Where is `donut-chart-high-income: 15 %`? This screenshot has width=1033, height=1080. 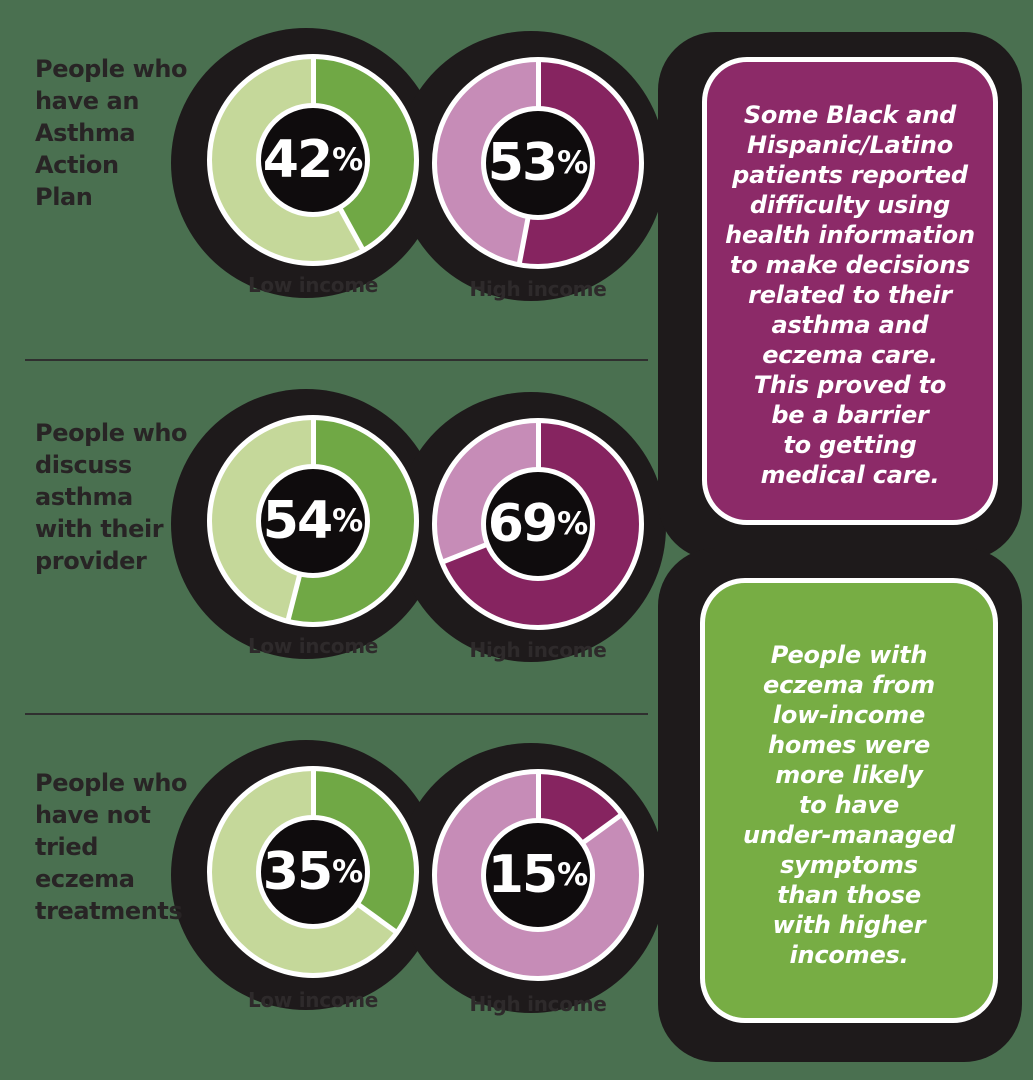 donut-chart-high-income: 15 % is located at coordinates (538, 875).